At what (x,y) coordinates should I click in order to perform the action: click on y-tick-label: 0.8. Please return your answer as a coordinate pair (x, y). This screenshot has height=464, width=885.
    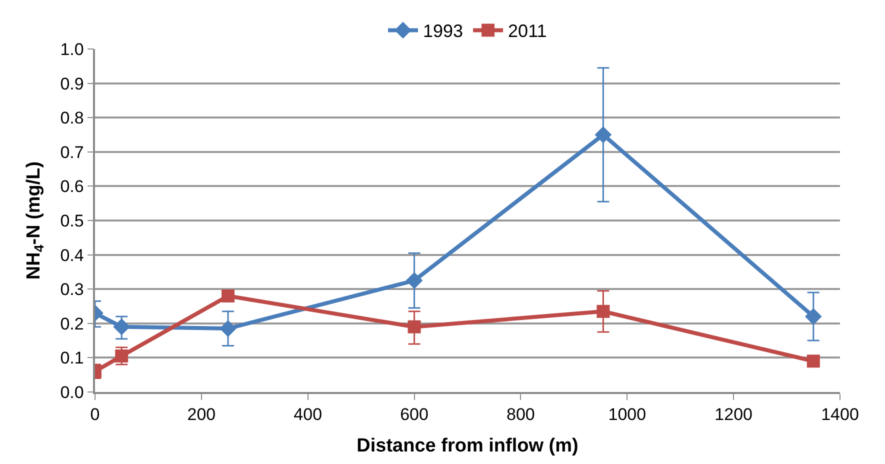
    Looking at the image, I should click on (72, 118).